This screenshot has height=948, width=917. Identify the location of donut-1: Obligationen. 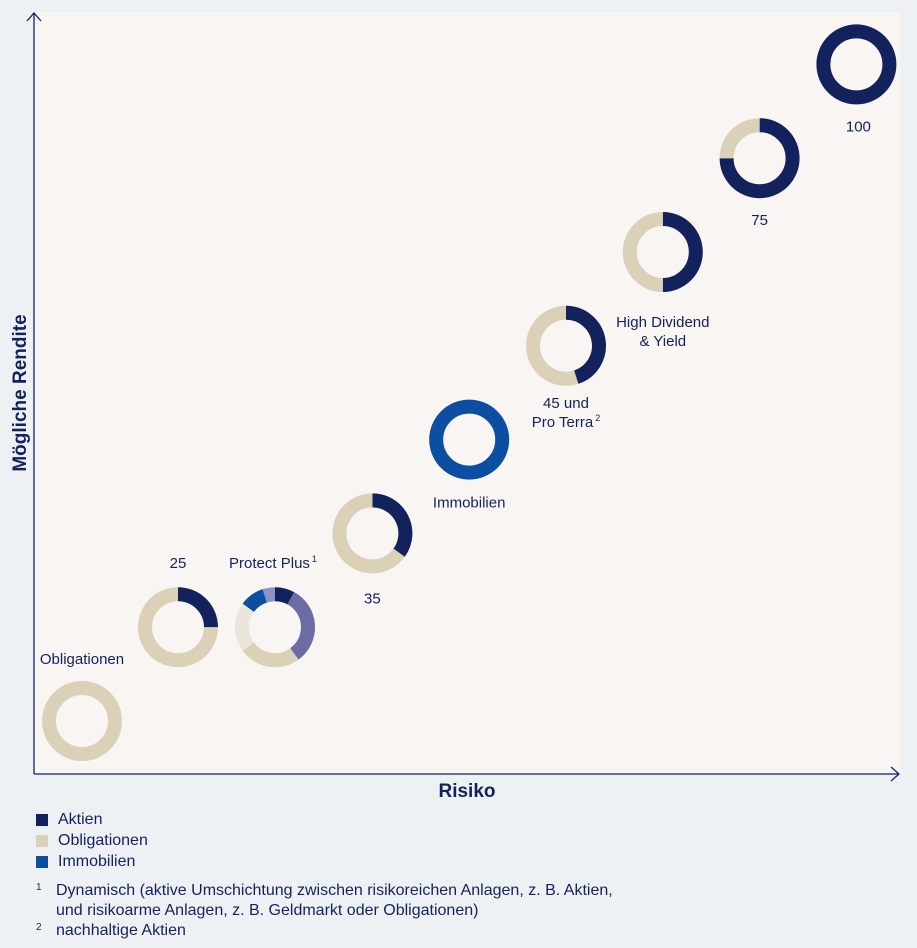
(82, 706).